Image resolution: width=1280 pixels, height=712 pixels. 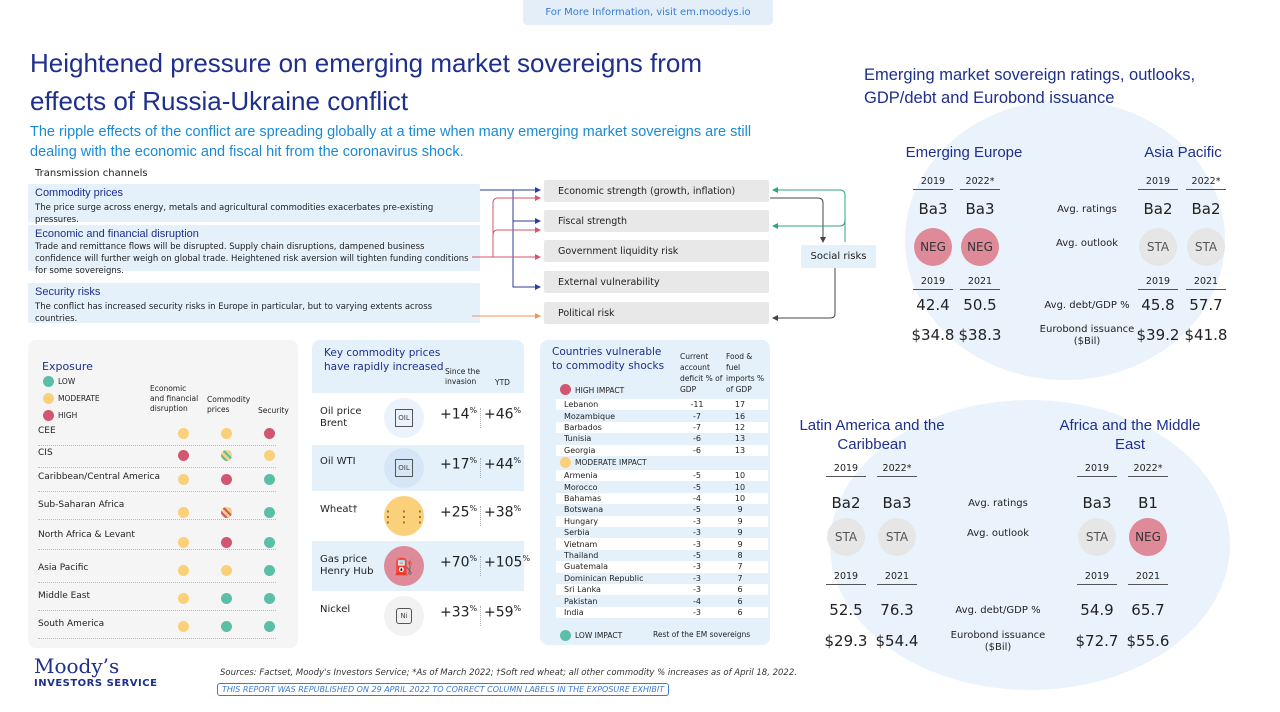 I want to click on oil-barrel-icon: OIL, so click(x=404, y=468).